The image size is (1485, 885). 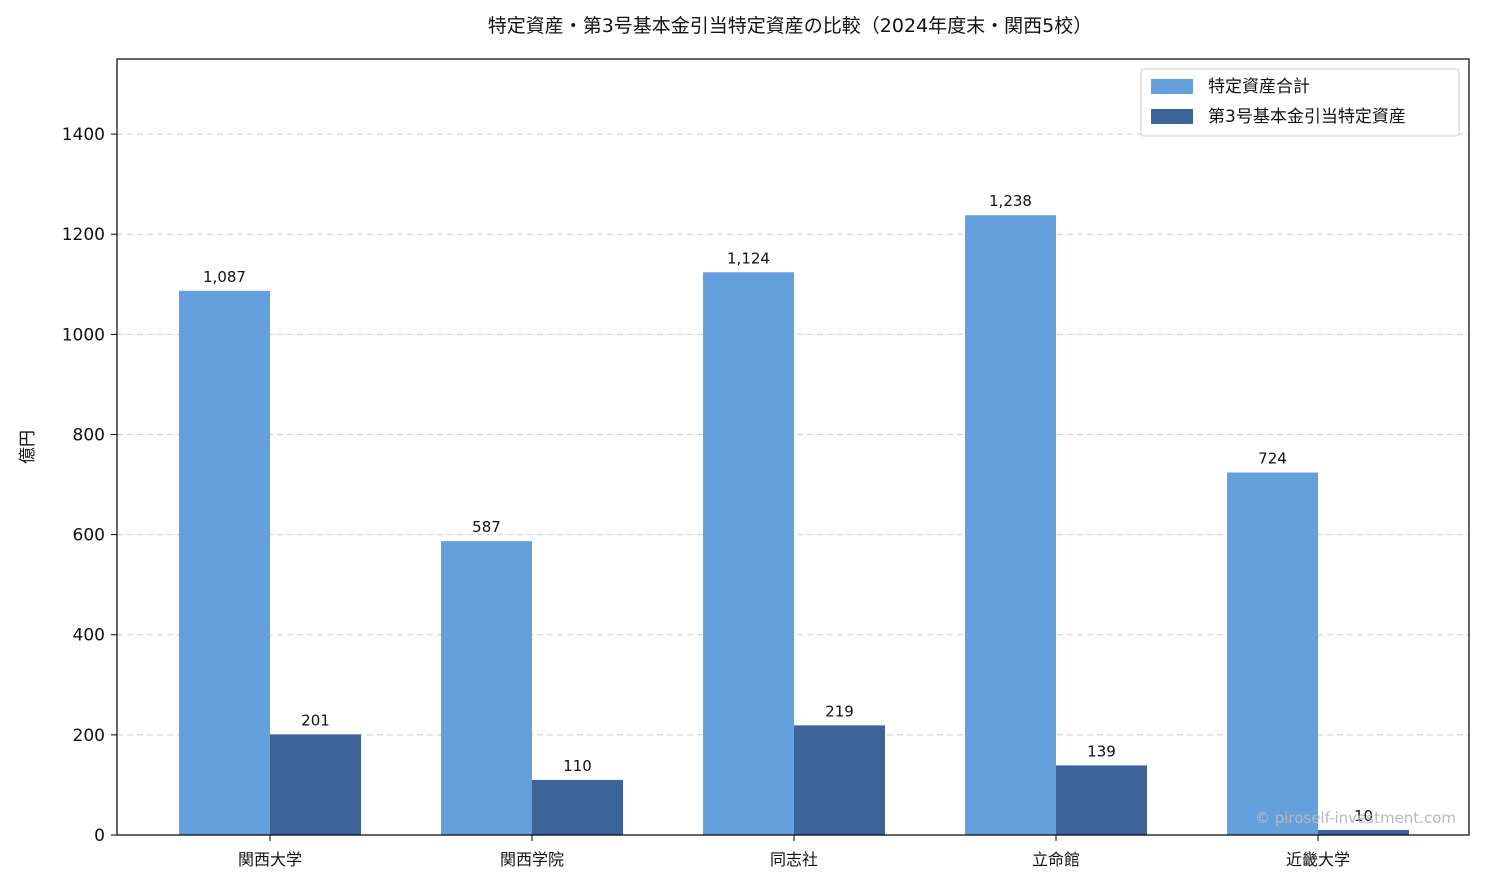 What do you see at coordinates (1056, 859) in the screenshot?
I see `x-tick-label: 立命館` at bounding box center [1056, 859].